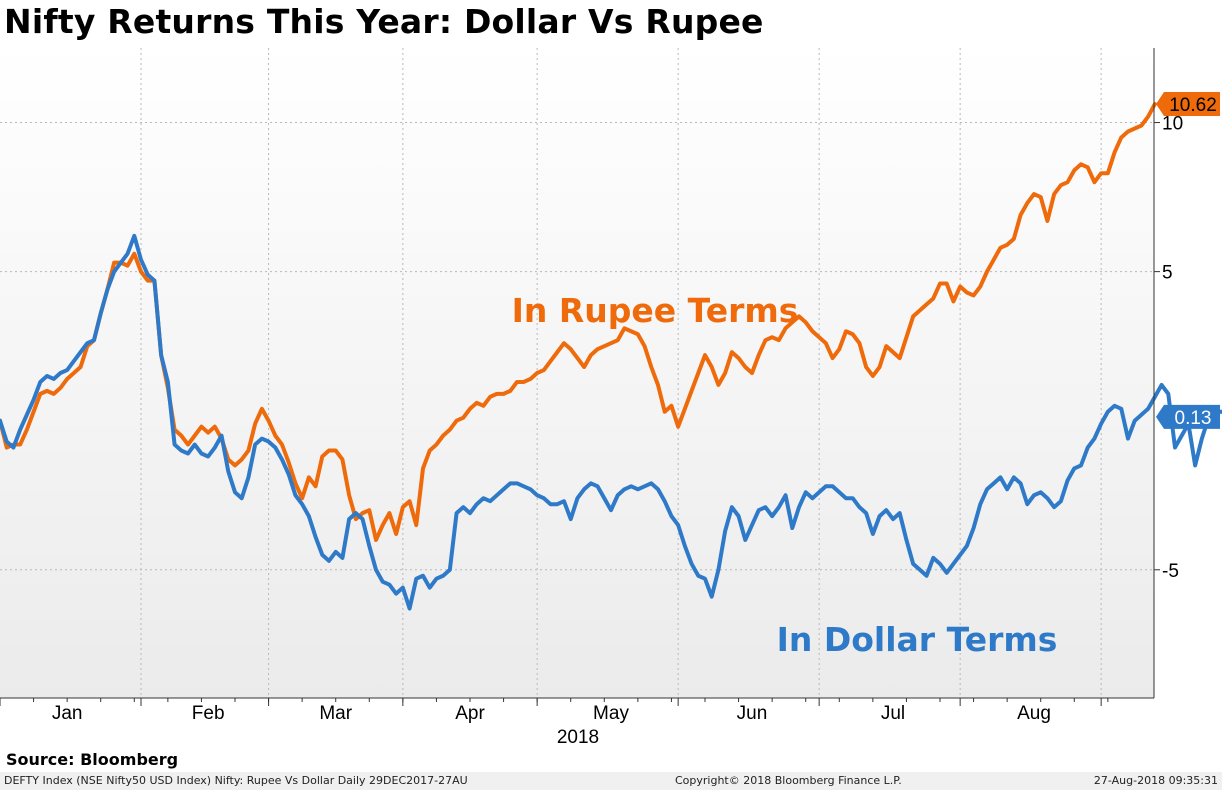 The image size is (1222, 790). I want to click on y-tick-label: 10, so click(1172, 124).